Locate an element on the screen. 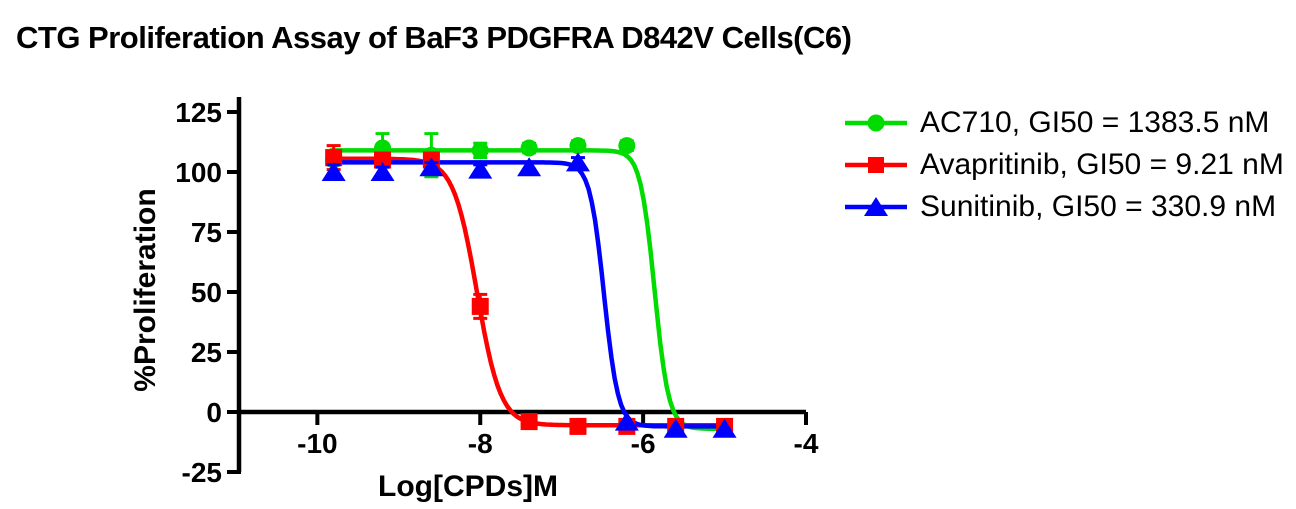 This screenshot has height=509, width=1296. y-tick-label: 125 is located at coordinates (198, 112).